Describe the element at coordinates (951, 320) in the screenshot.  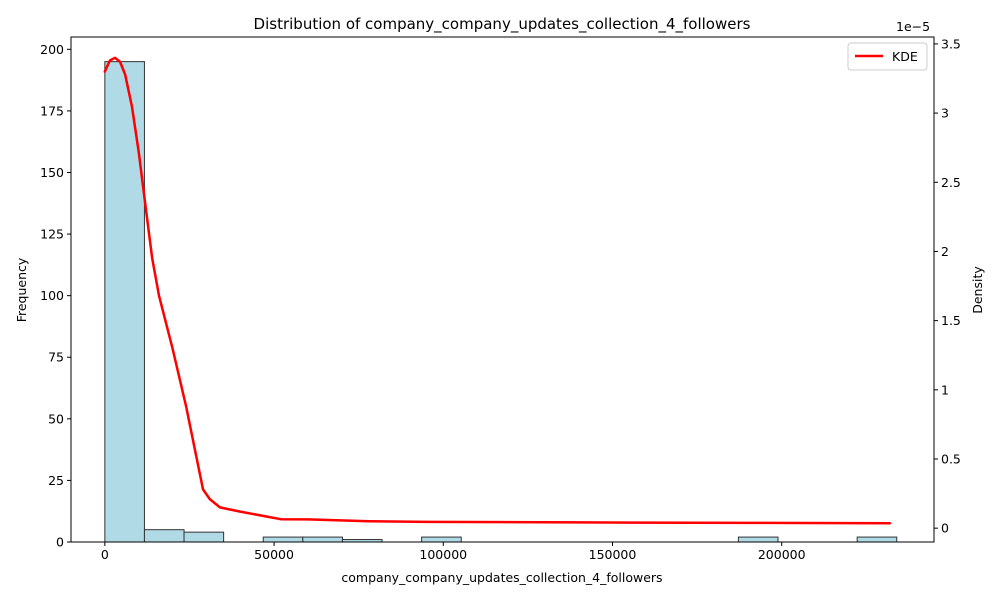
I see `y2-tick-label: 1.5` at that location.